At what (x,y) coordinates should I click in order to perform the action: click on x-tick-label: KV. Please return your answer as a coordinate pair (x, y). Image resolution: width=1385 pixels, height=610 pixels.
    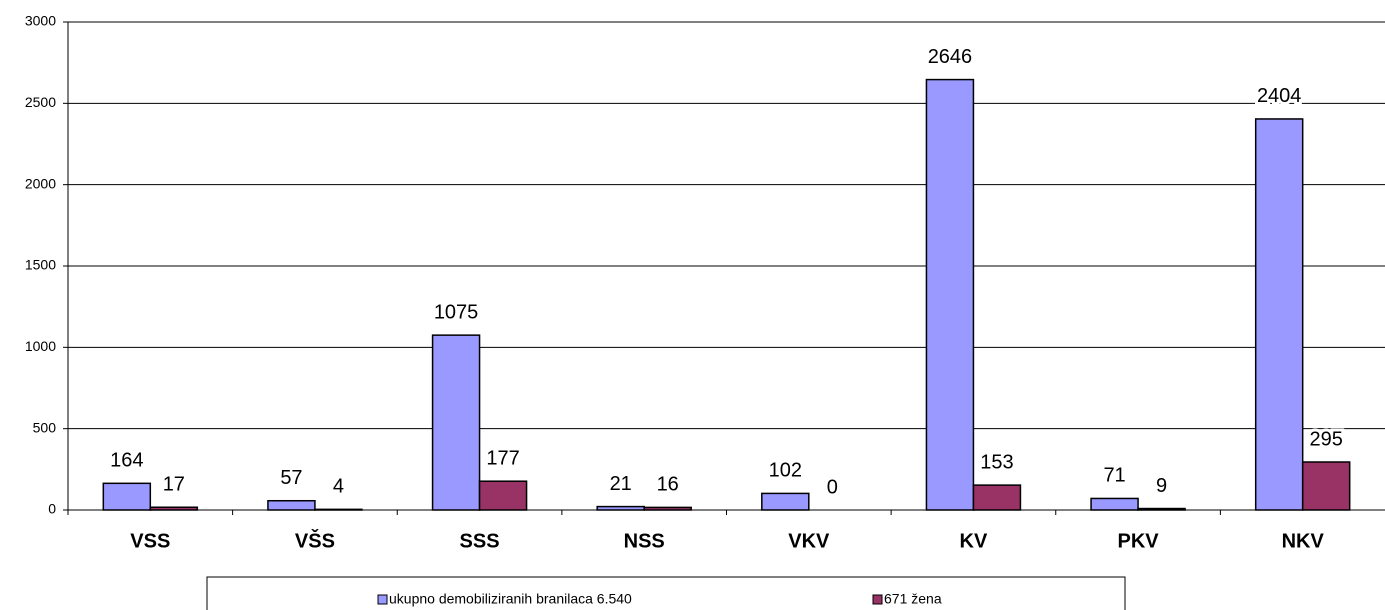
    Looking at the image, I should click on (974, 541).